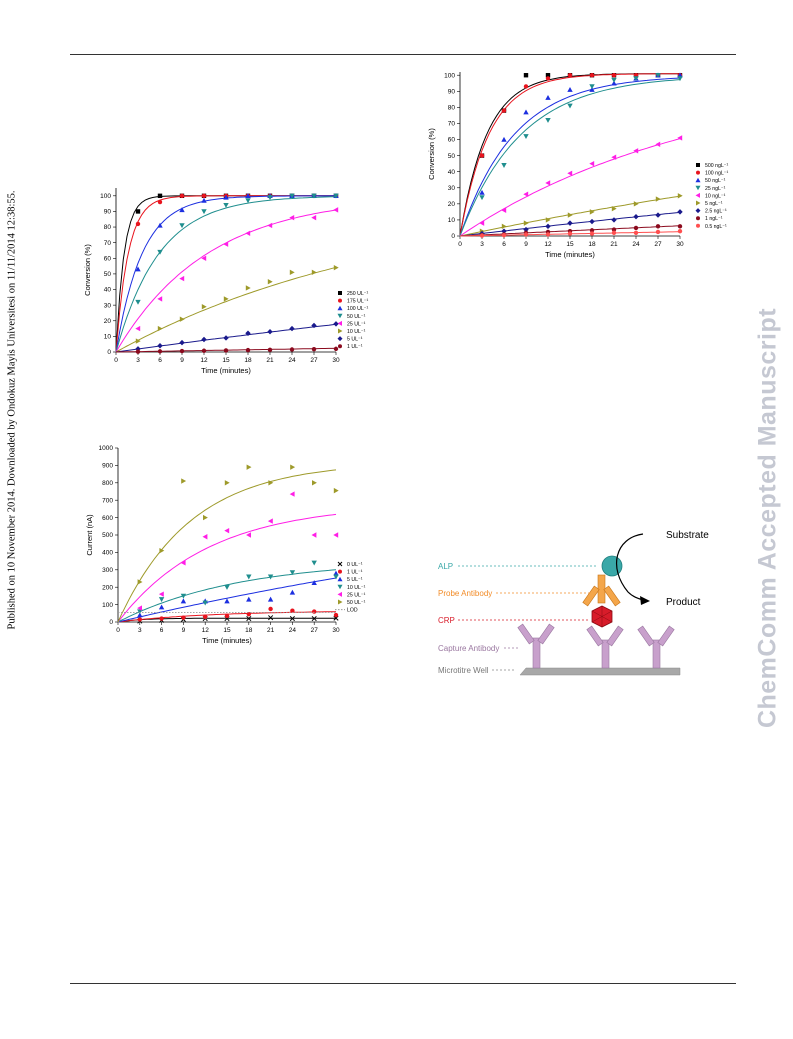  I want to click on legend-label: LOD, so click(352, 611).